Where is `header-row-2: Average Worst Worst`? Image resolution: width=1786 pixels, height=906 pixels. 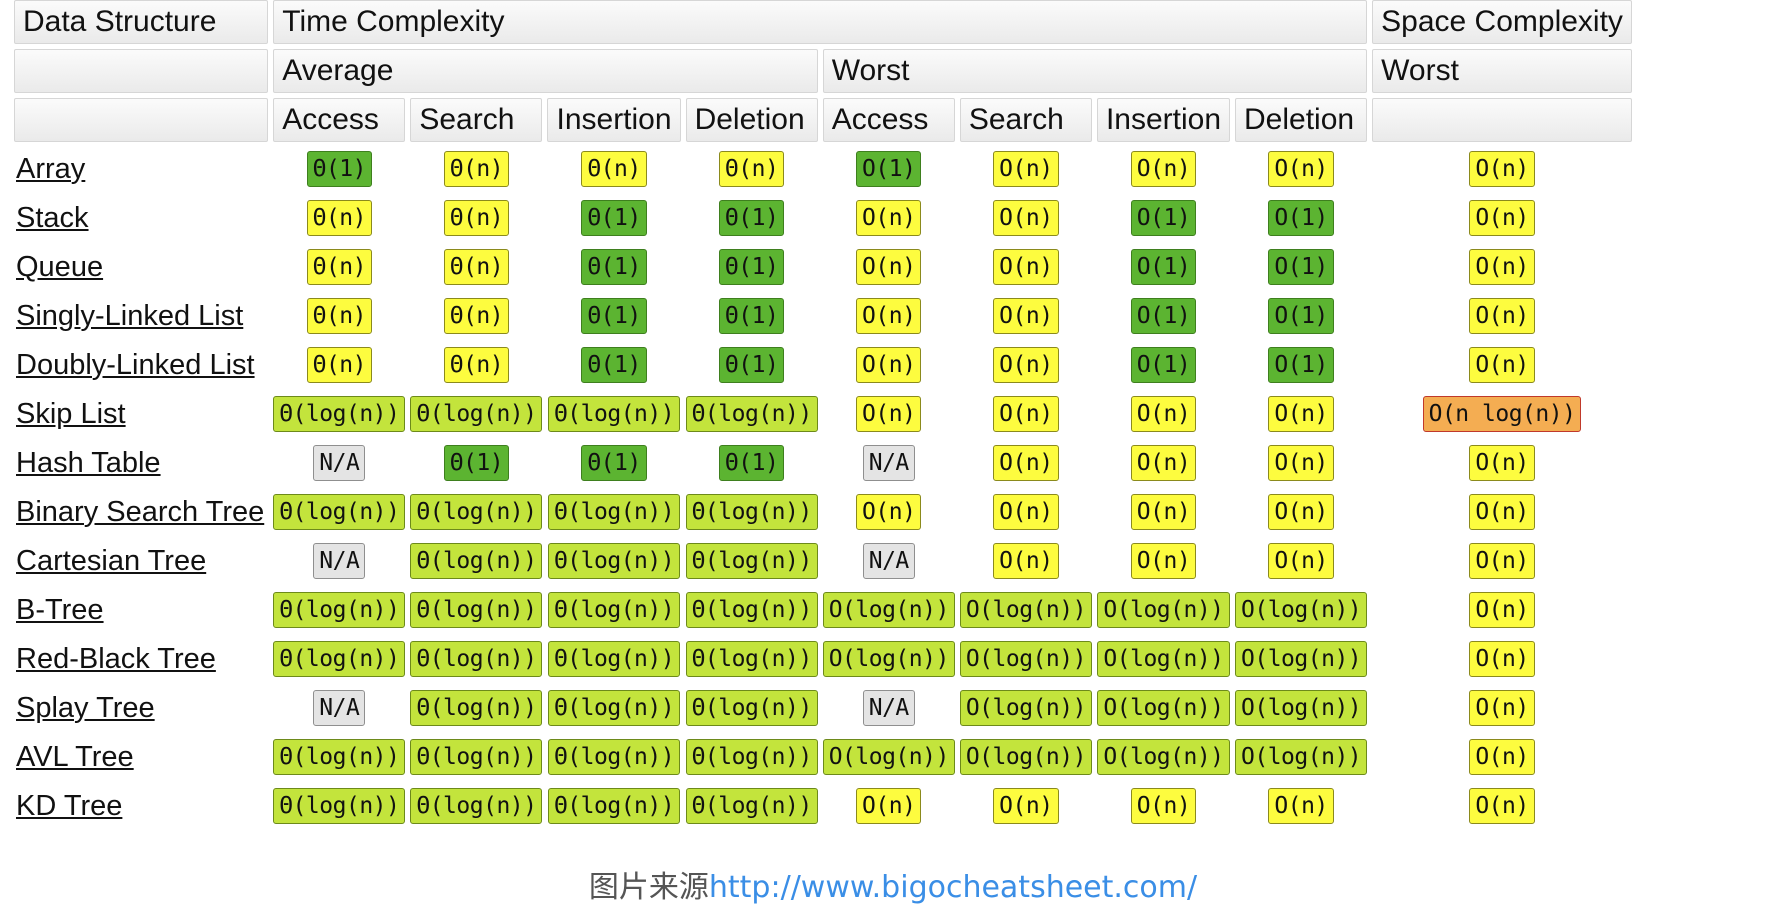 header-row-2: Average Worst Worst is located at coordinates (823, 71).